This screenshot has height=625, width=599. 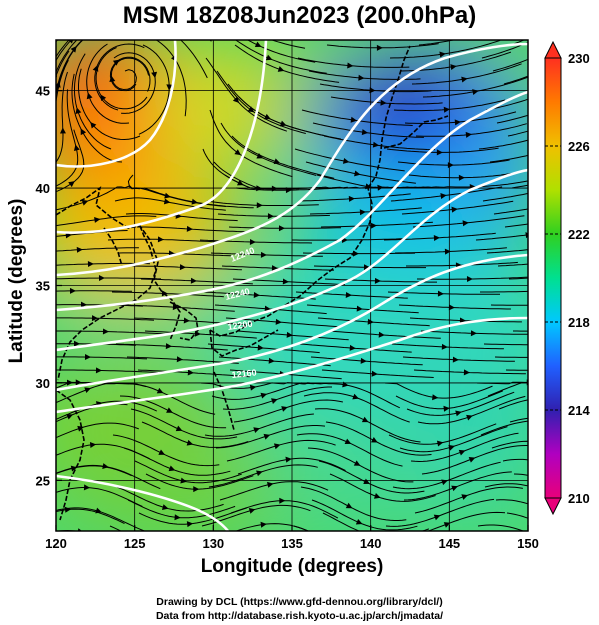 What do you see at coordinates (579, 410) in the screenshot?
I see `colorbar-tick-label: 214` at bounding box center [579, 410].